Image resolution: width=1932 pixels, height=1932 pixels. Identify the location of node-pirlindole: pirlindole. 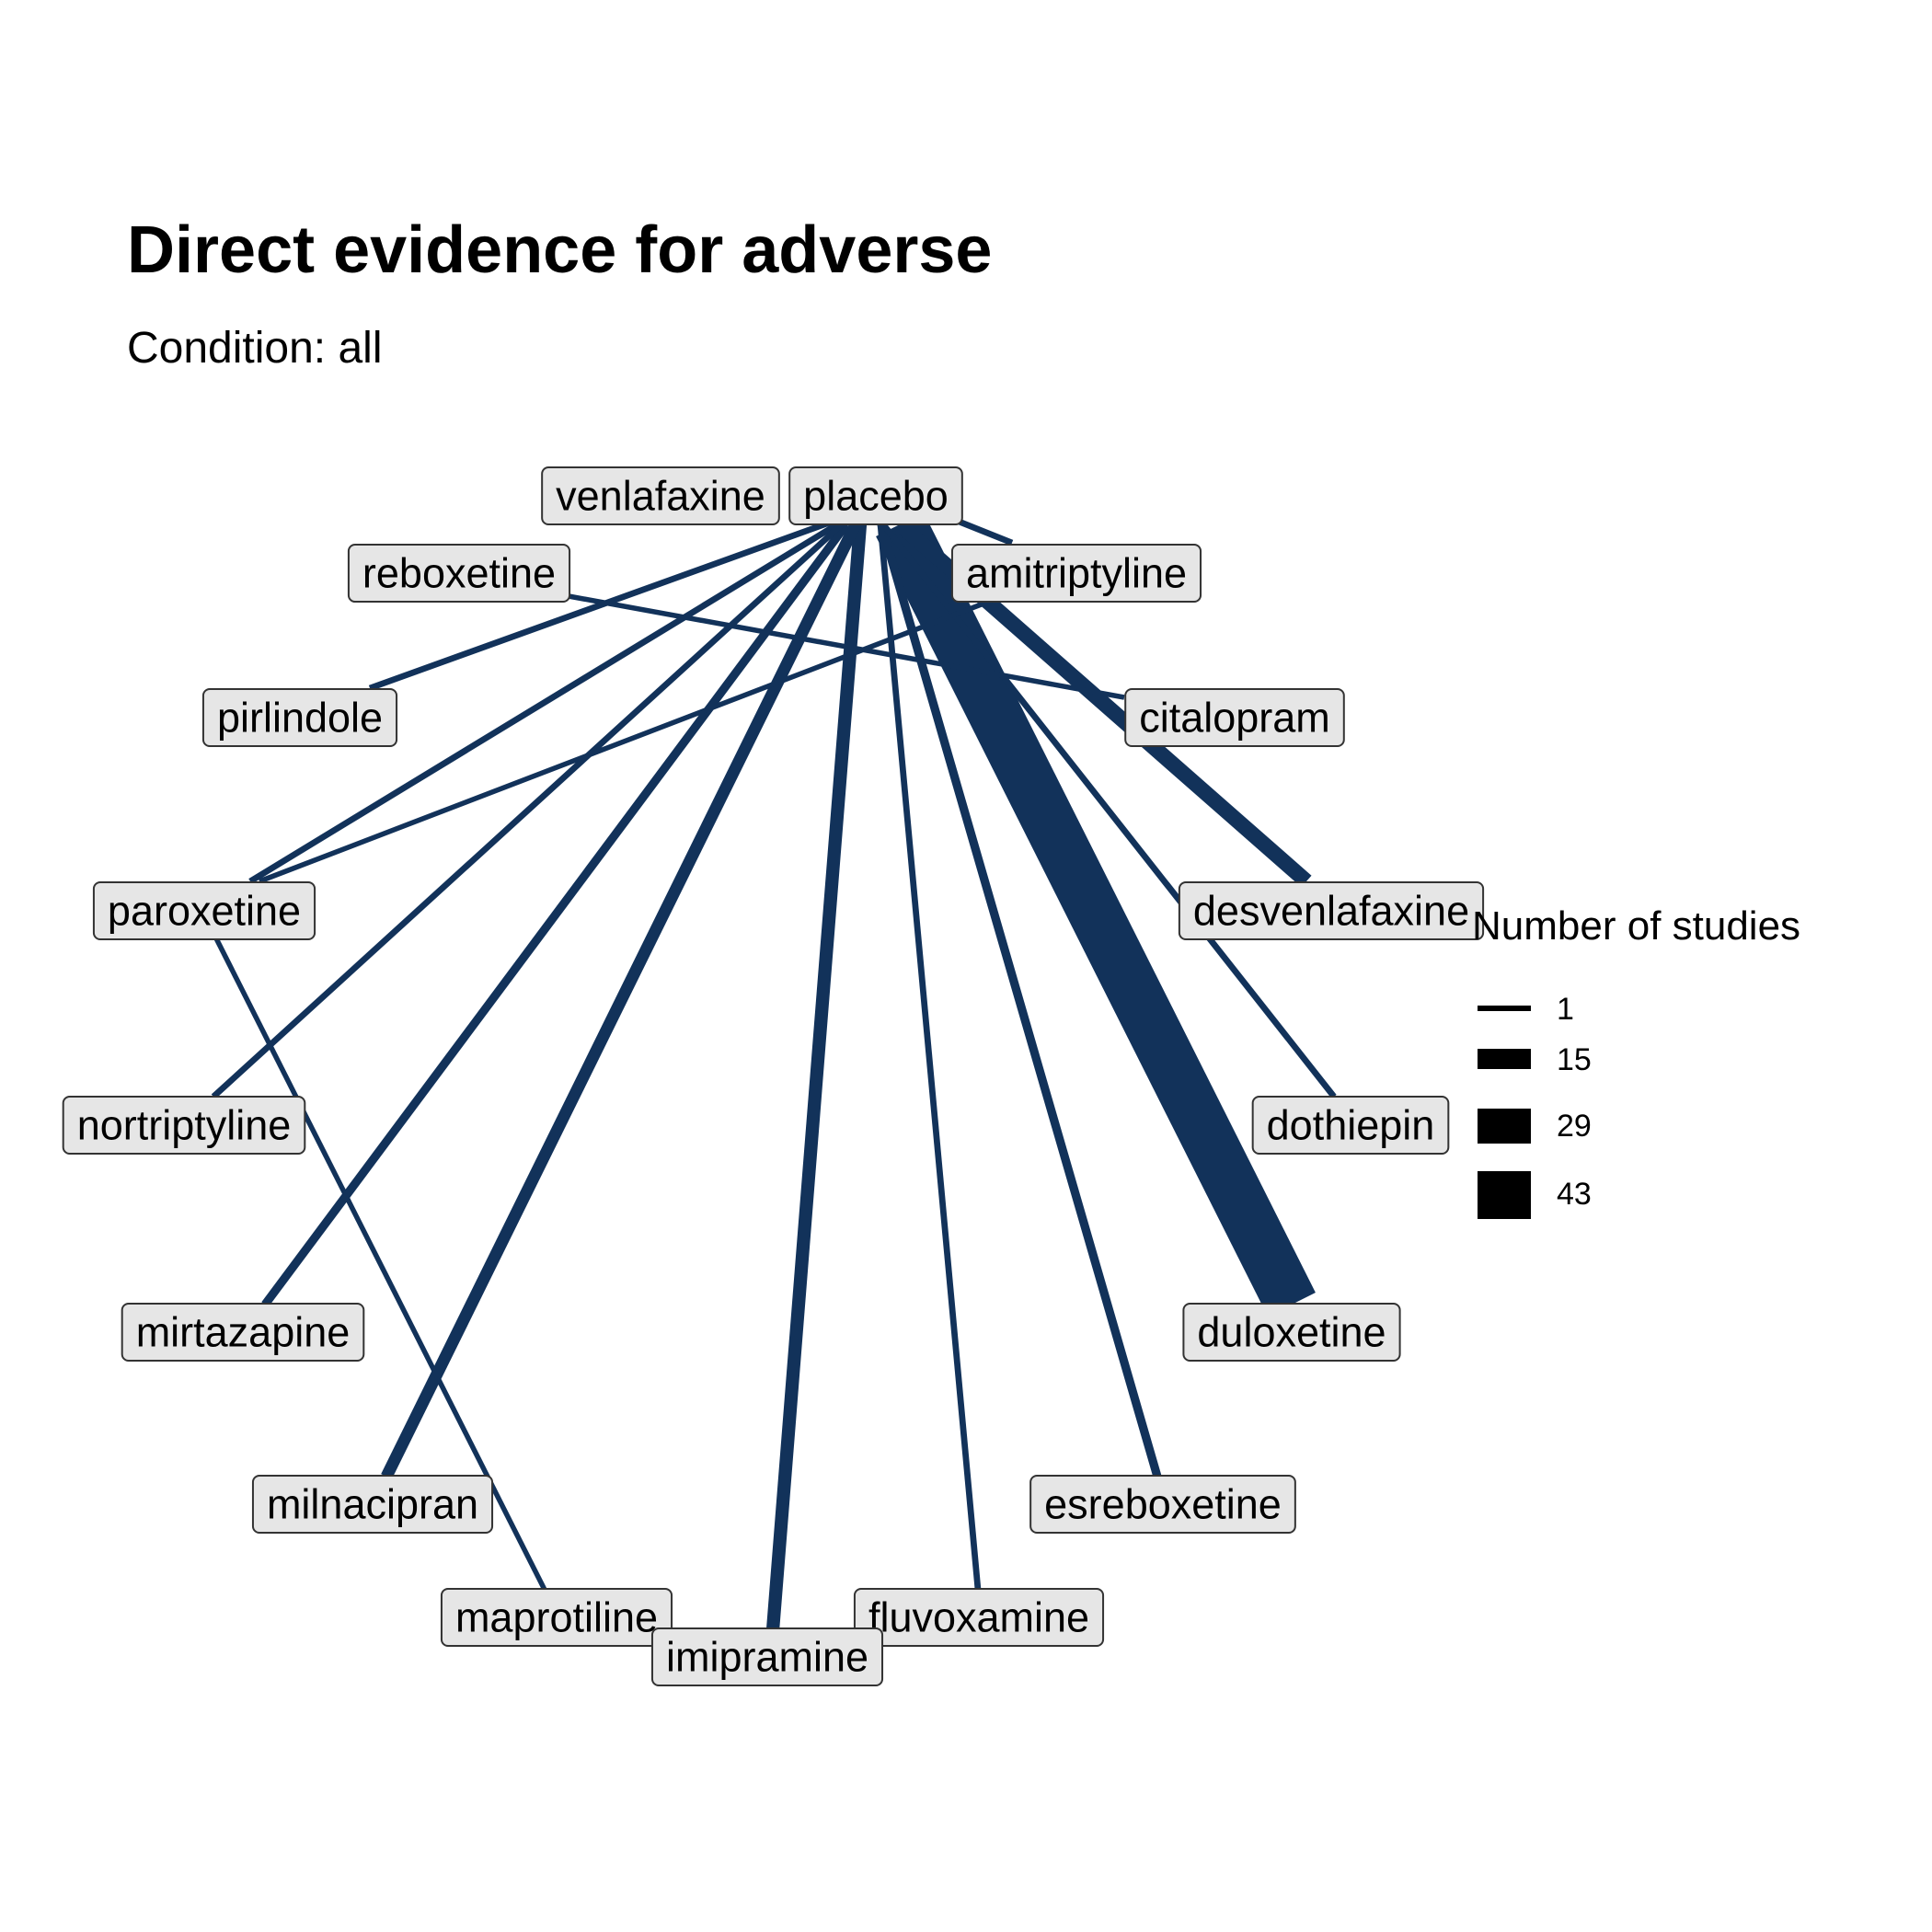
(299, 717).